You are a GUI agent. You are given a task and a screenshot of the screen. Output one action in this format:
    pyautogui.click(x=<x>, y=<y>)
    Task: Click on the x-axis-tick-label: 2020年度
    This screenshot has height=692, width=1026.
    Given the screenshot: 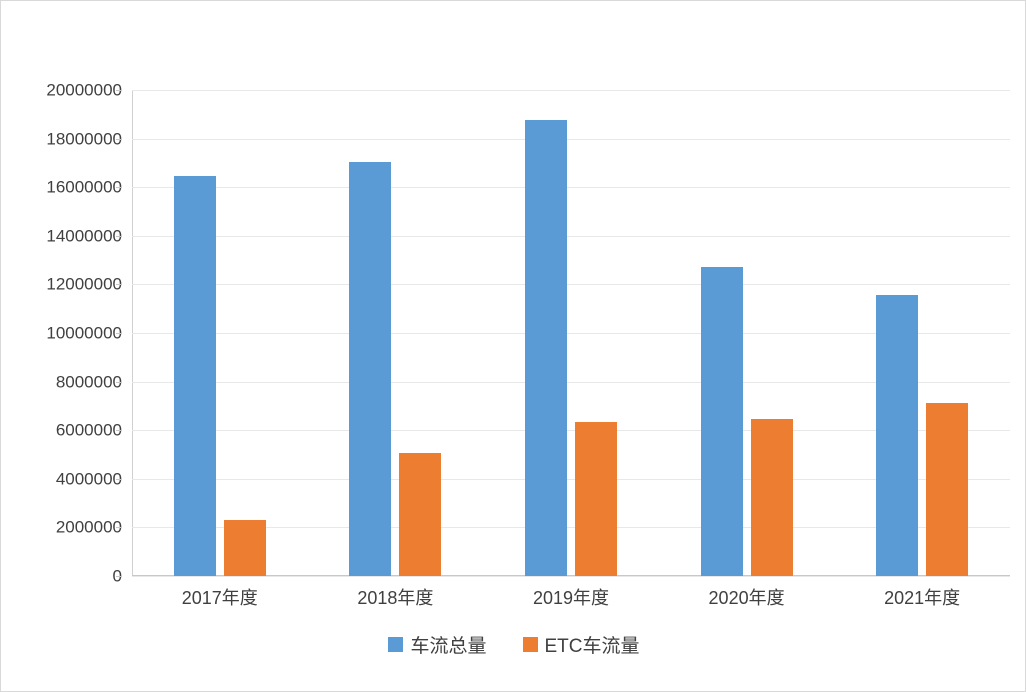 What is the action you would take?
    pyautogui.click(x=746, y=598)
    